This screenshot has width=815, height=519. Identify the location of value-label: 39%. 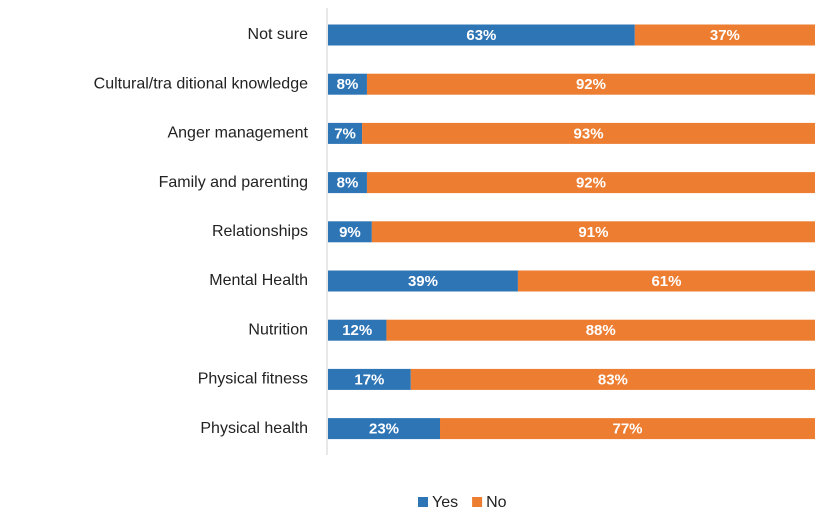
(423, 281).